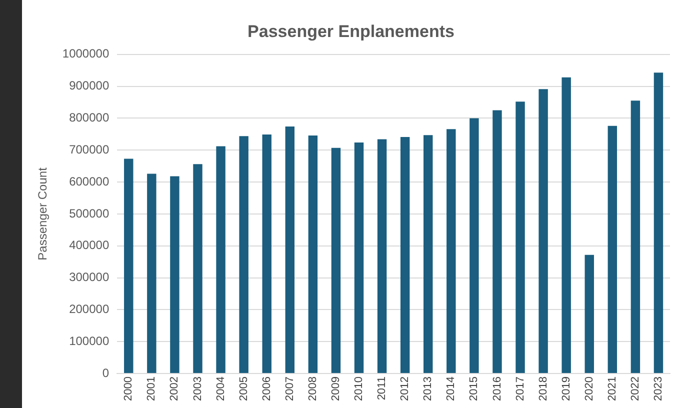 The width and height of the screenshot is (684, 408). Describe the element at coordinates (290, 389) in the screenshot. I see `x-tick-label: 2007` at that location.